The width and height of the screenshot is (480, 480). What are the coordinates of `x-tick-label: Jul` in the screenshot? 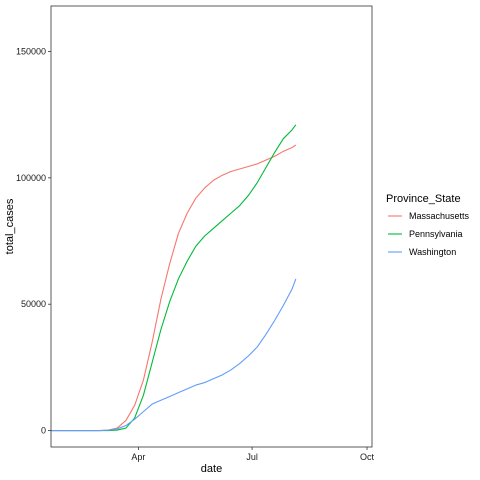 It's located at (252, 457).